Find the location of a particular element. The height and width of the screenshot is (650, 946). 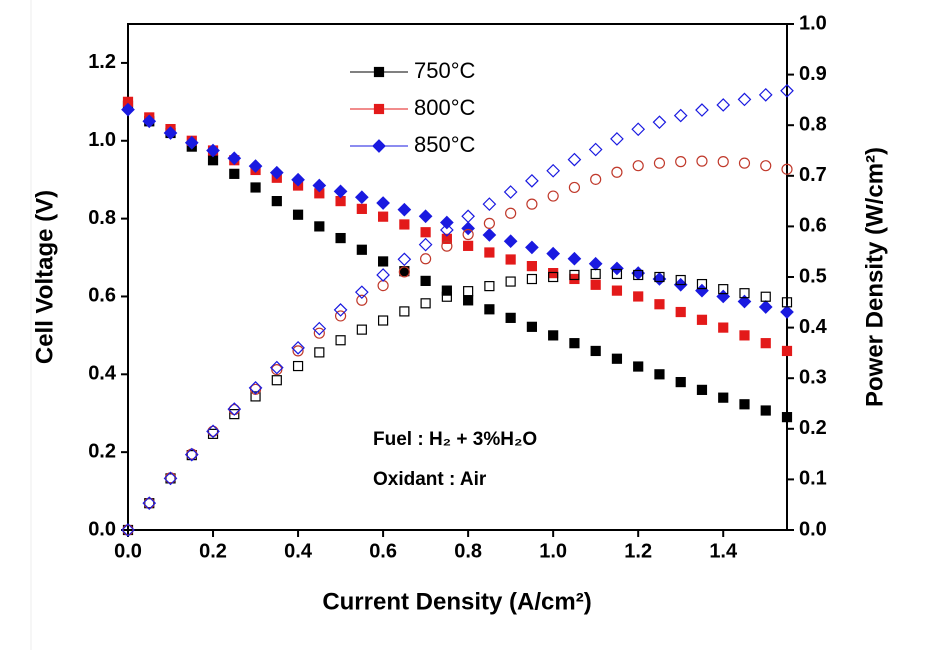

y-tick-label: 0.0 is located at coordinates (102, 529).